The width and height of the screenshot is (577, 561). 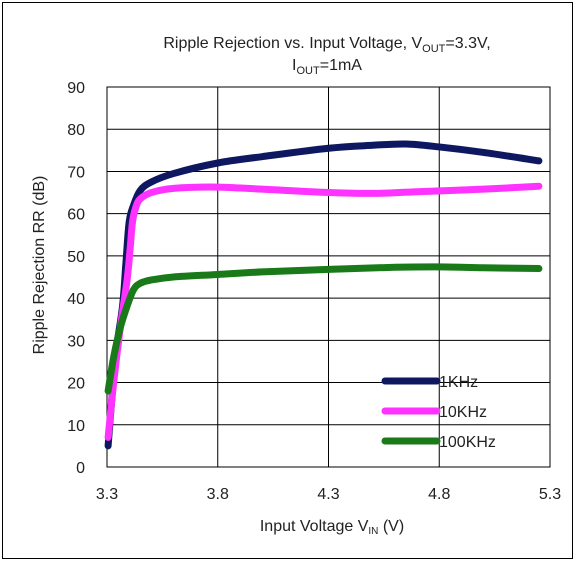 I want to click on legend-label-1khz: 1KHz, so click(x=458, y=382).